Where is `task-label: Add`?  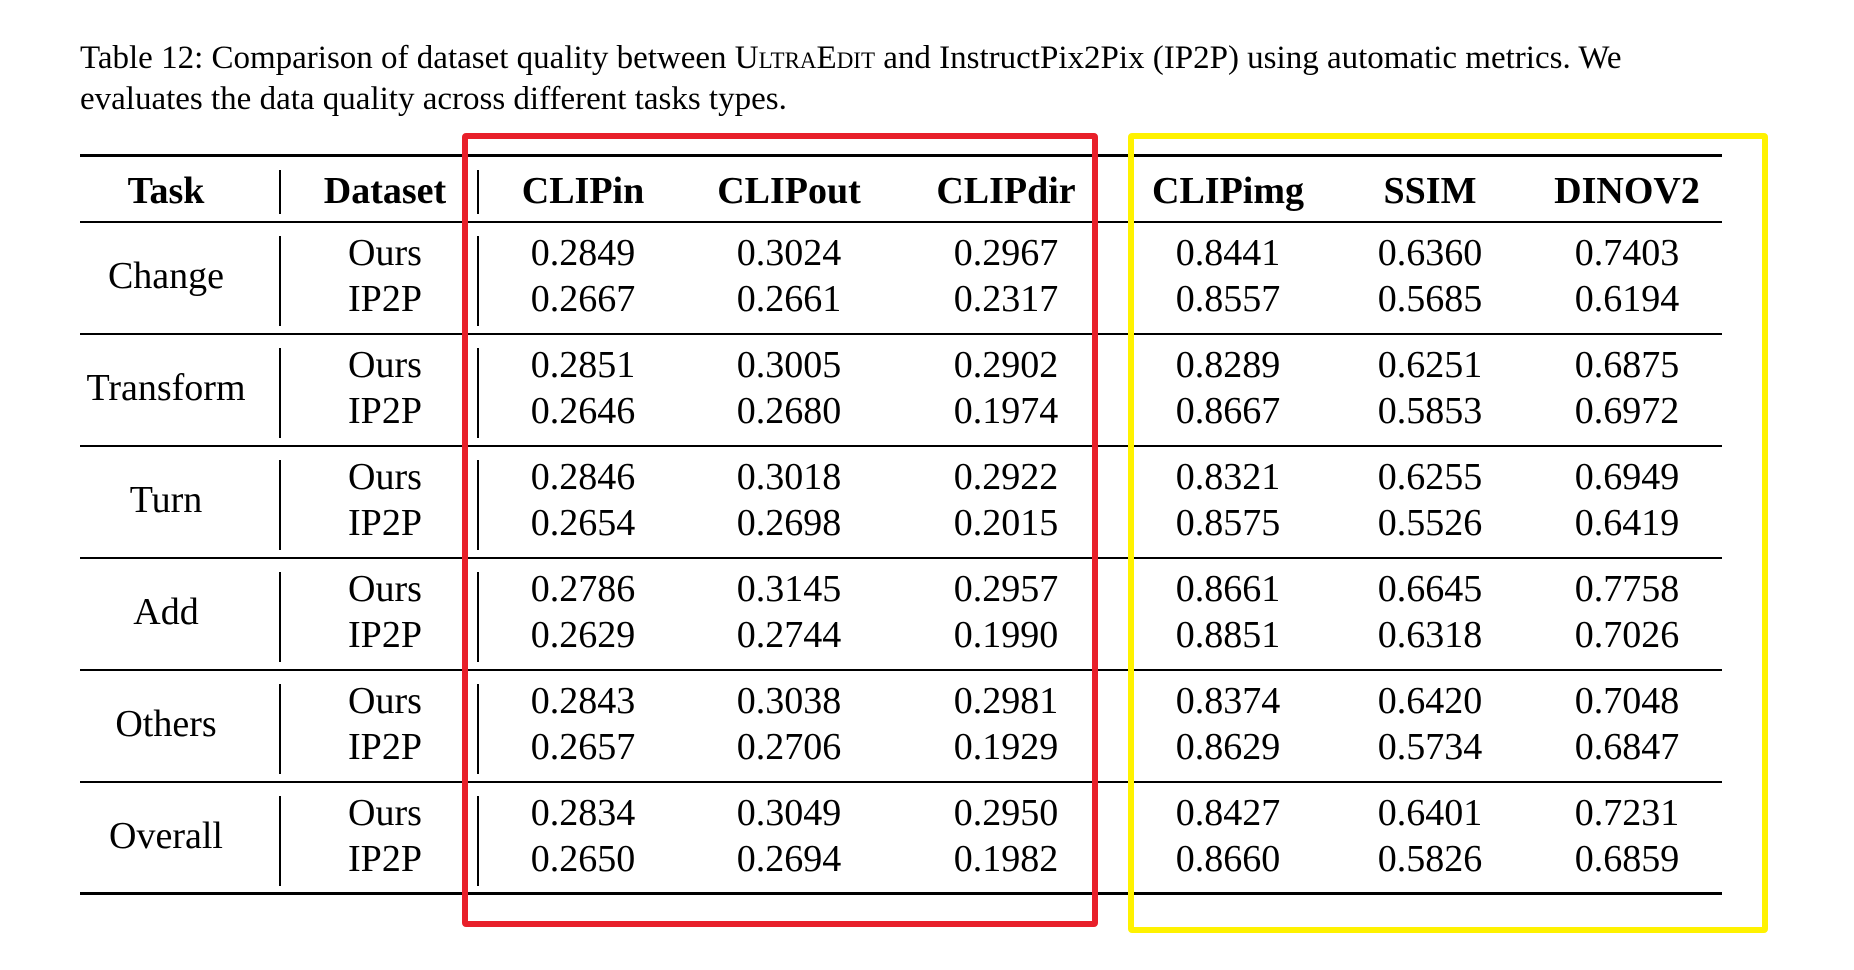
task-label: Add is located at coordinates (166, 612).